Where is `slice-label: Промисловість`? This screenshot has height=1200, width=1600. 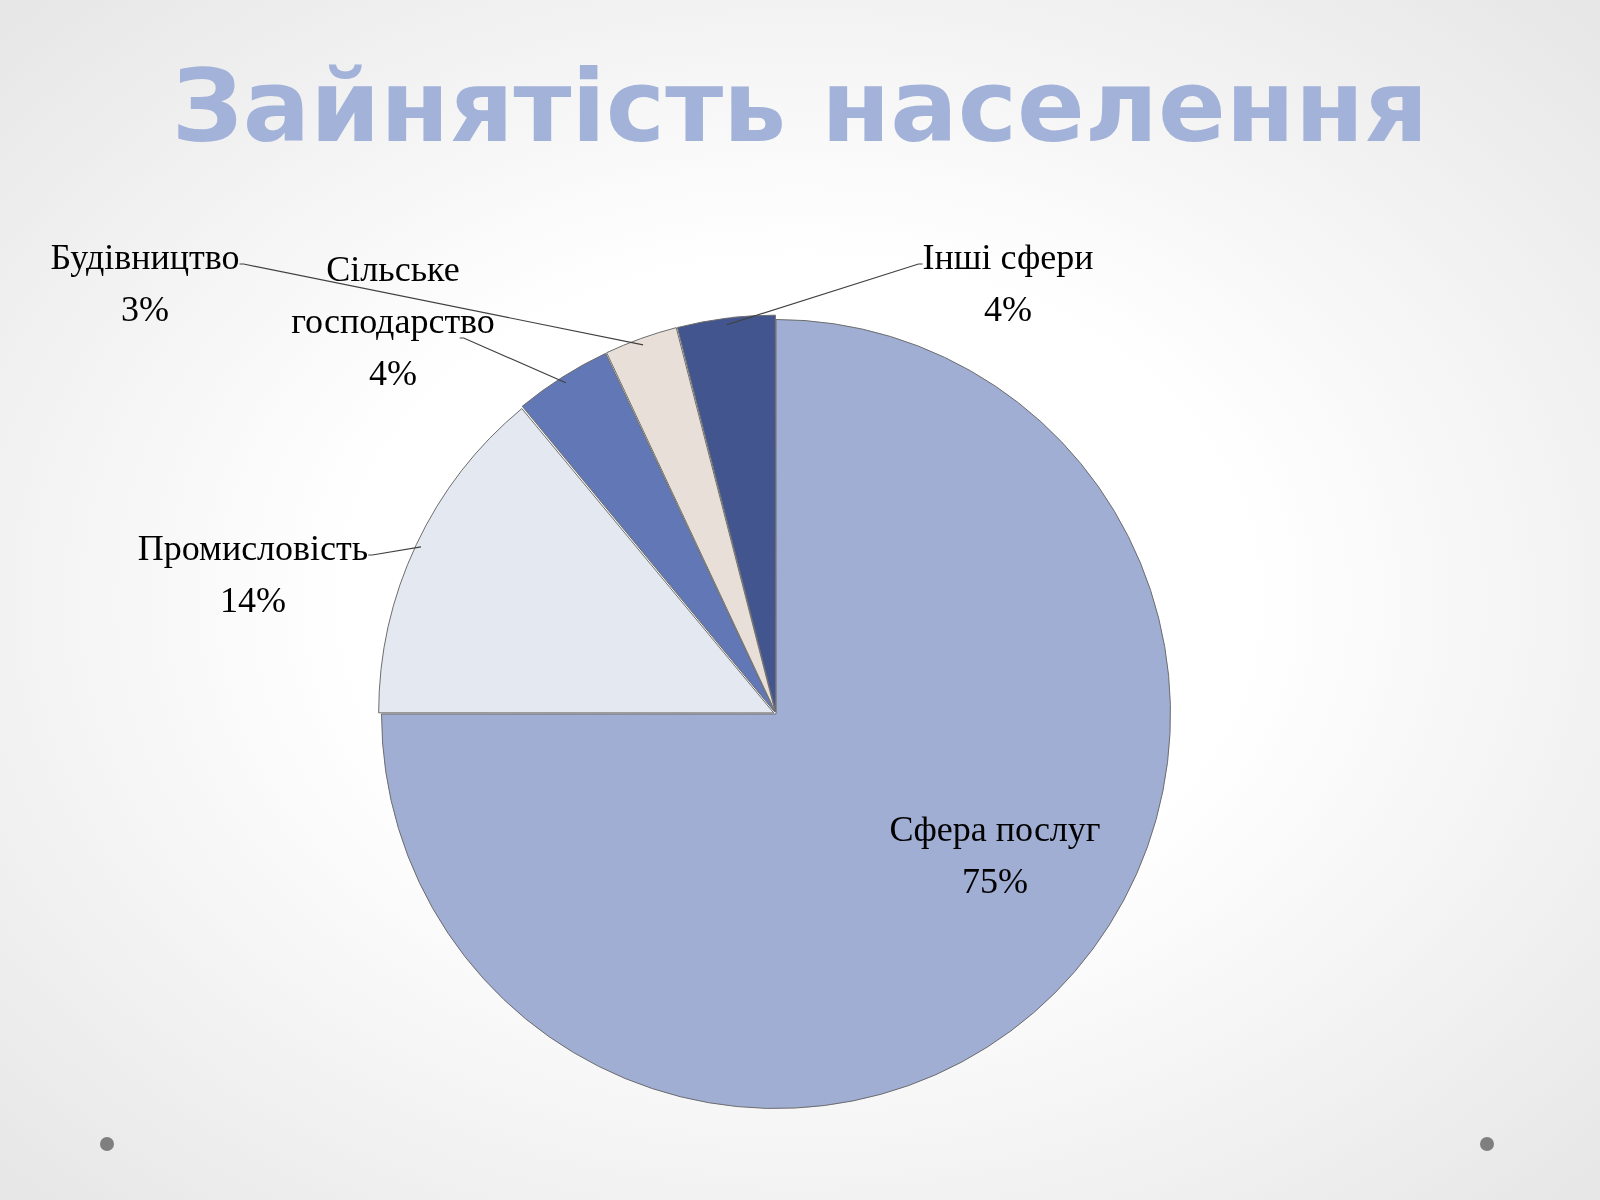 slice-label: Промисловість is located at coordinates (253, 548).